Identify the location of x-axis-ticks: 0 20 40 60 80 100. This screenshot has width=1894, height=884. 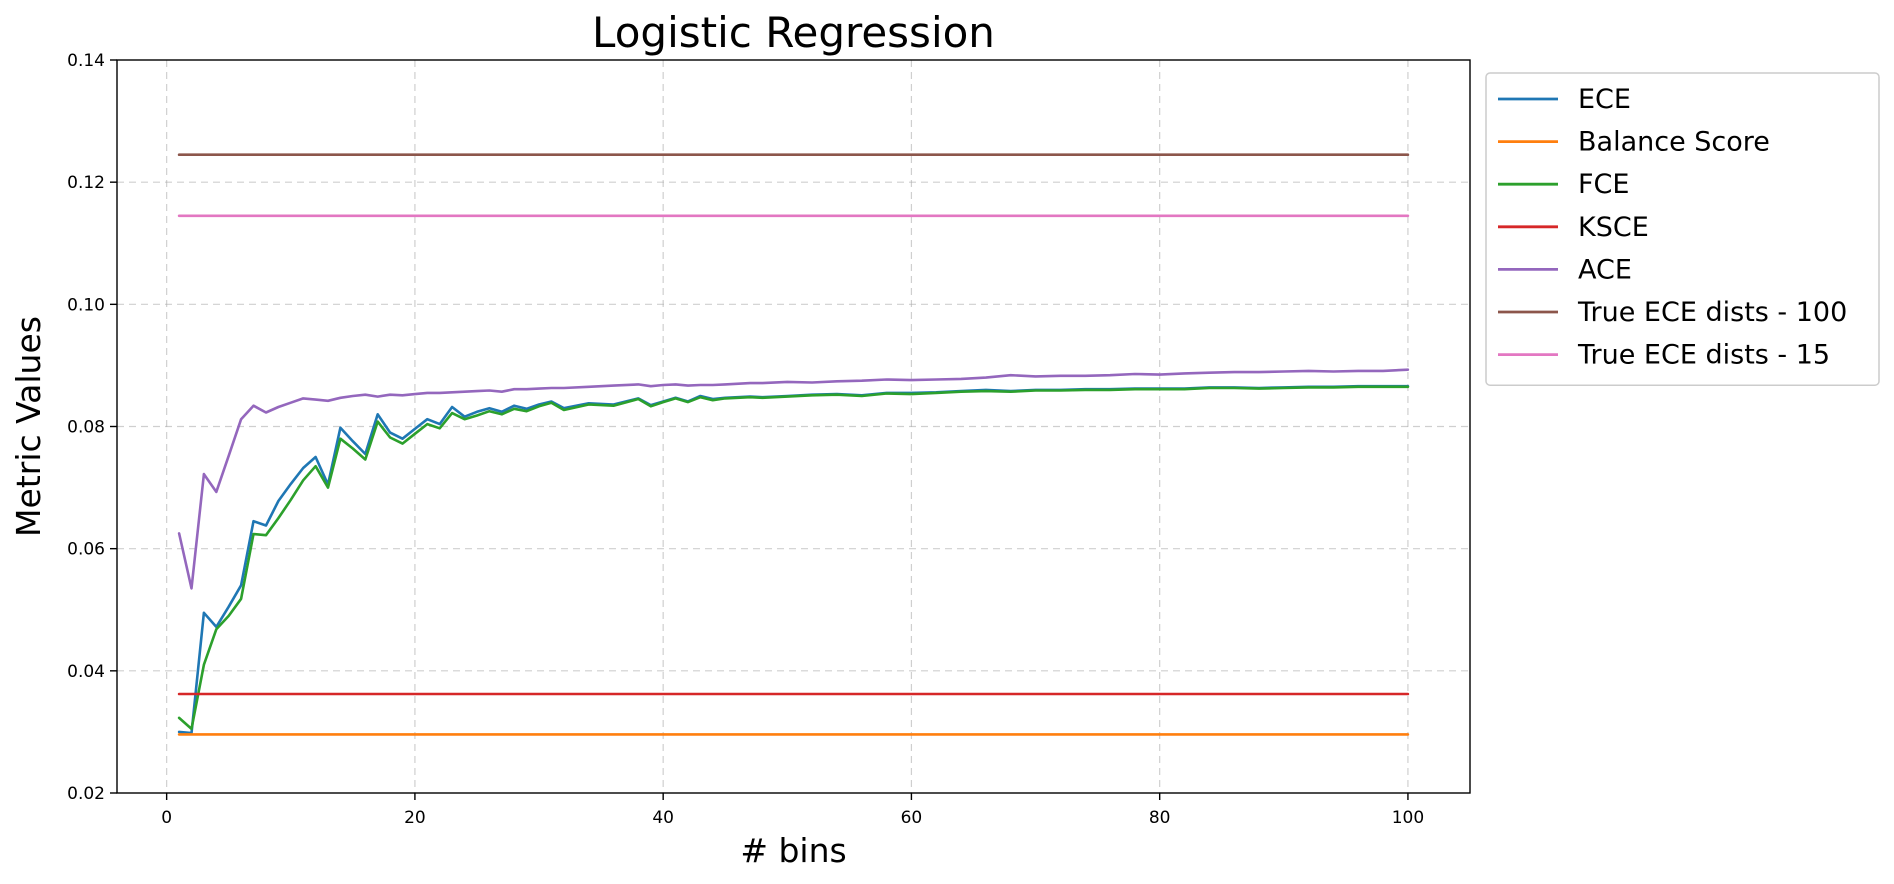
(792, 810).